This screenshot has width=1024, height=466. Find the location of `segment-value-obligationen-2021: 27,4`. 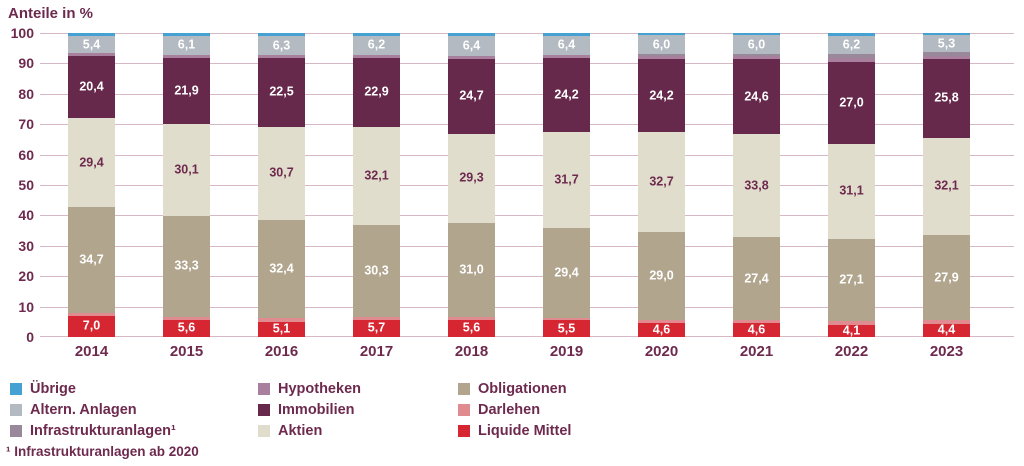

segment-value-obligationen-2021: 27,4 is located at coordinates (756, 278).